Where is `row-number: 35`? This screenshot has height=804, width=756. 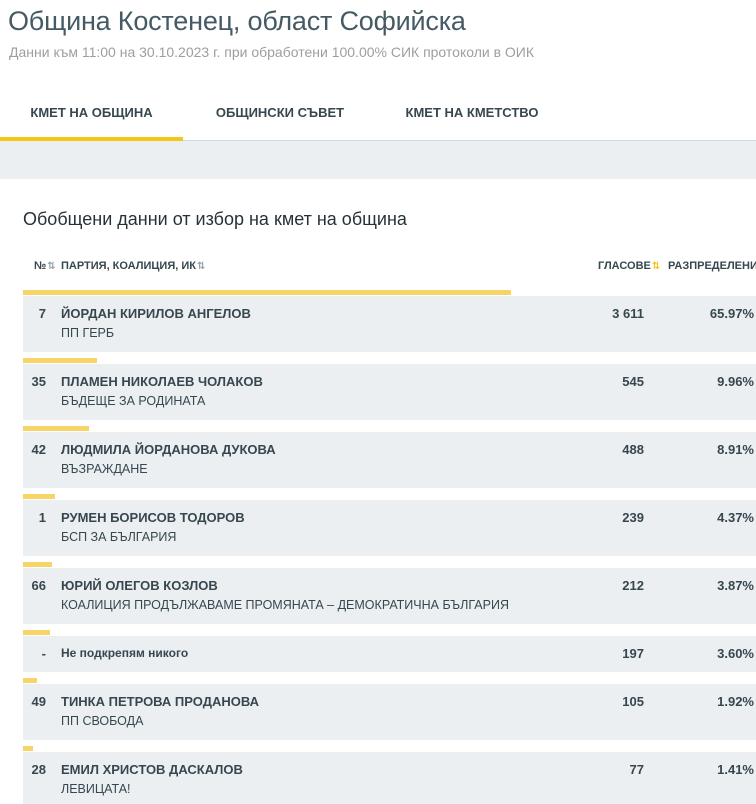
row-number: 35 is located at coordinates (38, 381).